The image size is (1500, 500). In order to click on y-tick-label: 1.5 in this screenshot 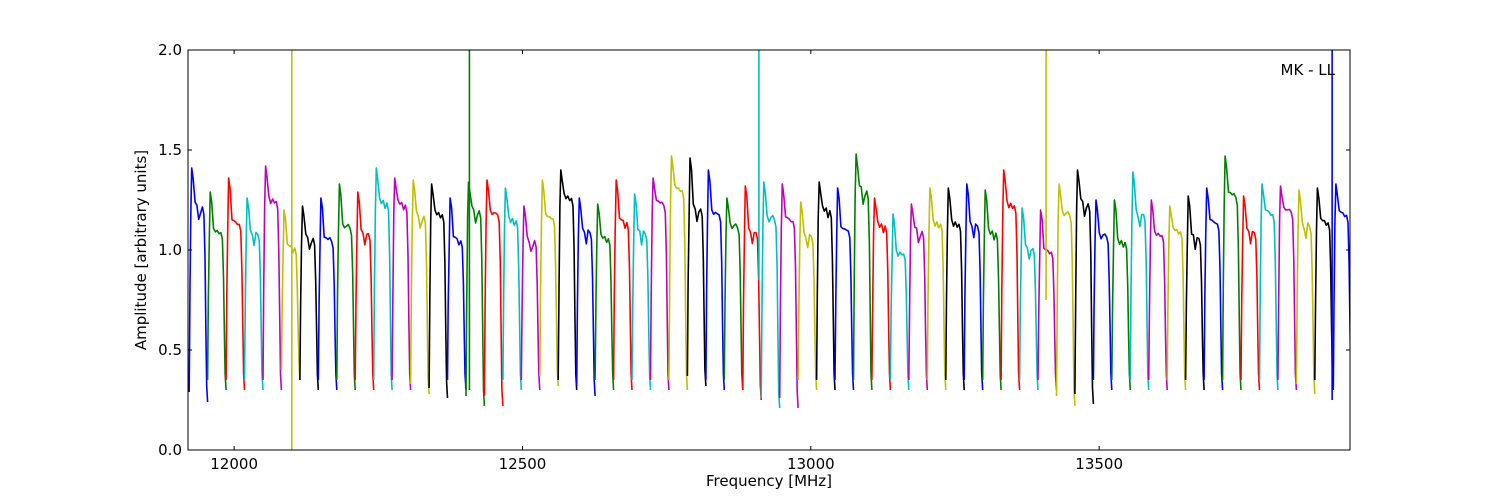, I will do `click(170, 150)`.